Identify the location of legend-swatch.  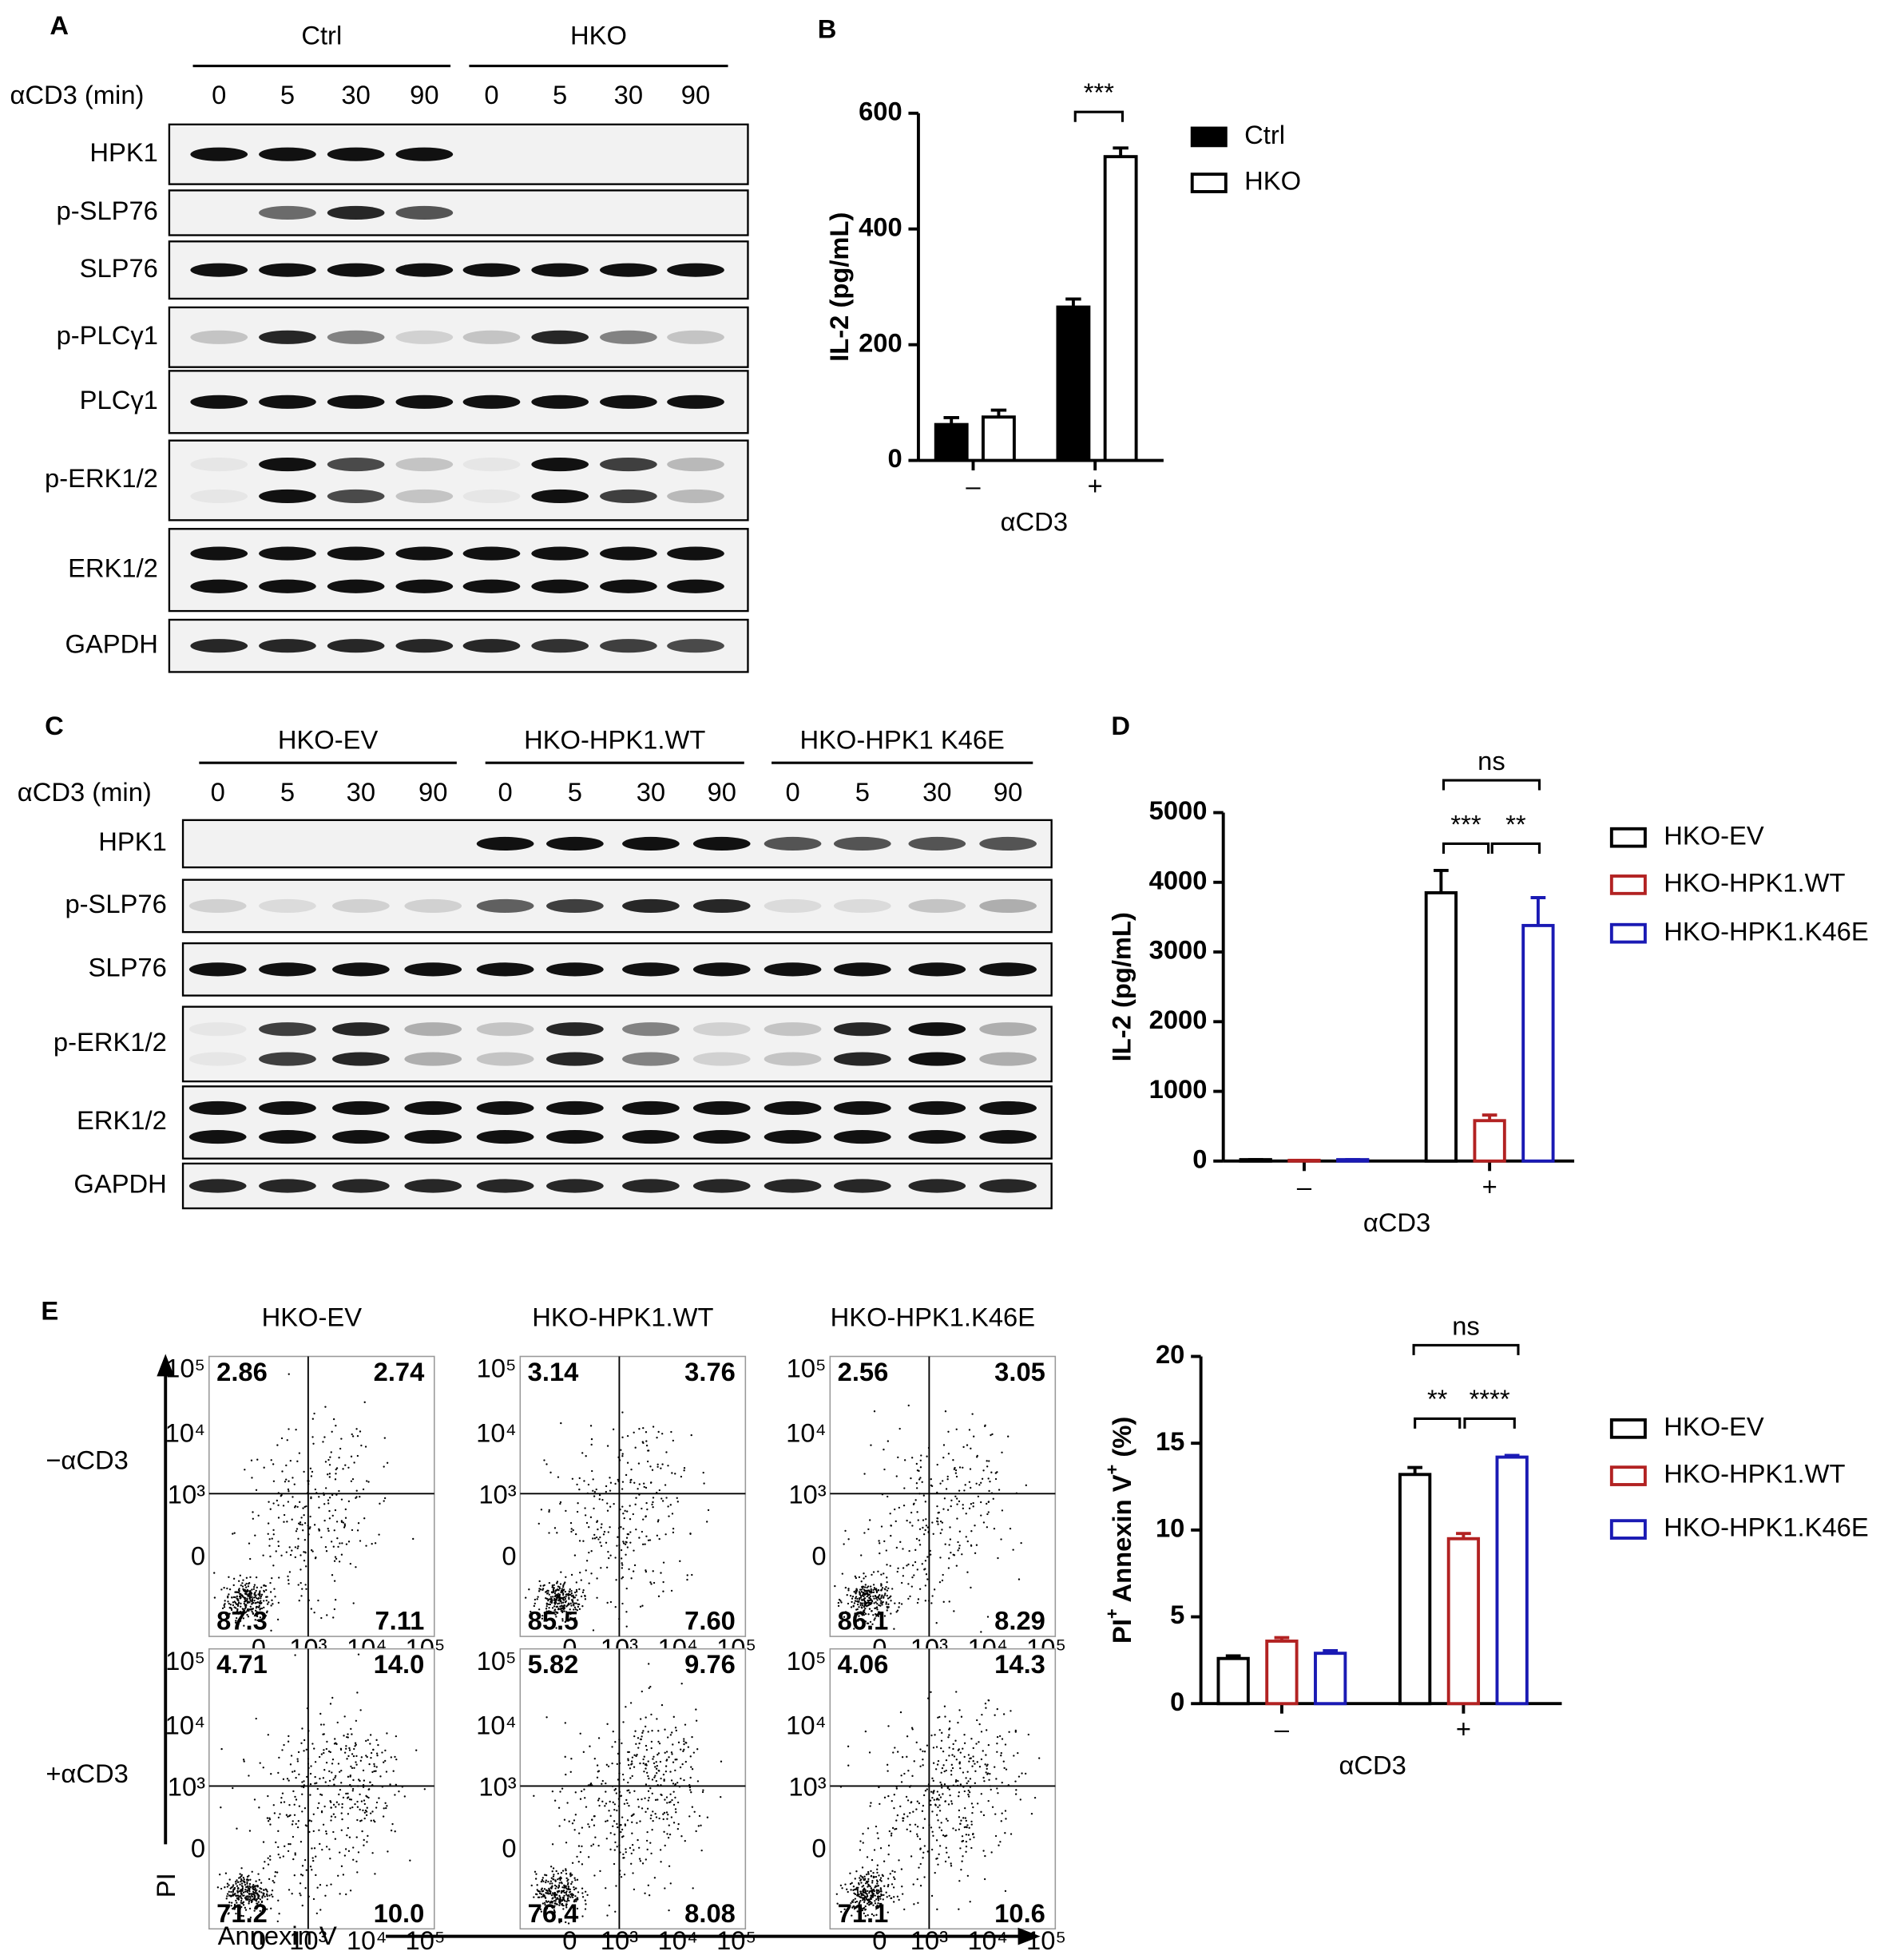
(1209, 137).